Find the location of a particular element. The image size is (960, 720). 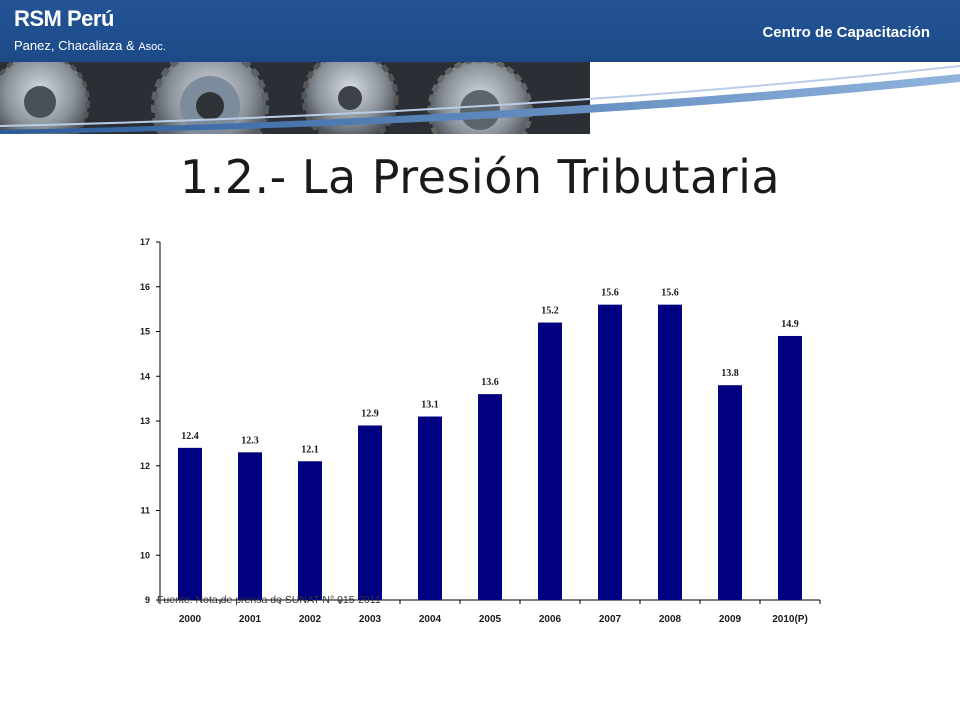

y-tick-label: 15 is located at coordinates (145, 332).